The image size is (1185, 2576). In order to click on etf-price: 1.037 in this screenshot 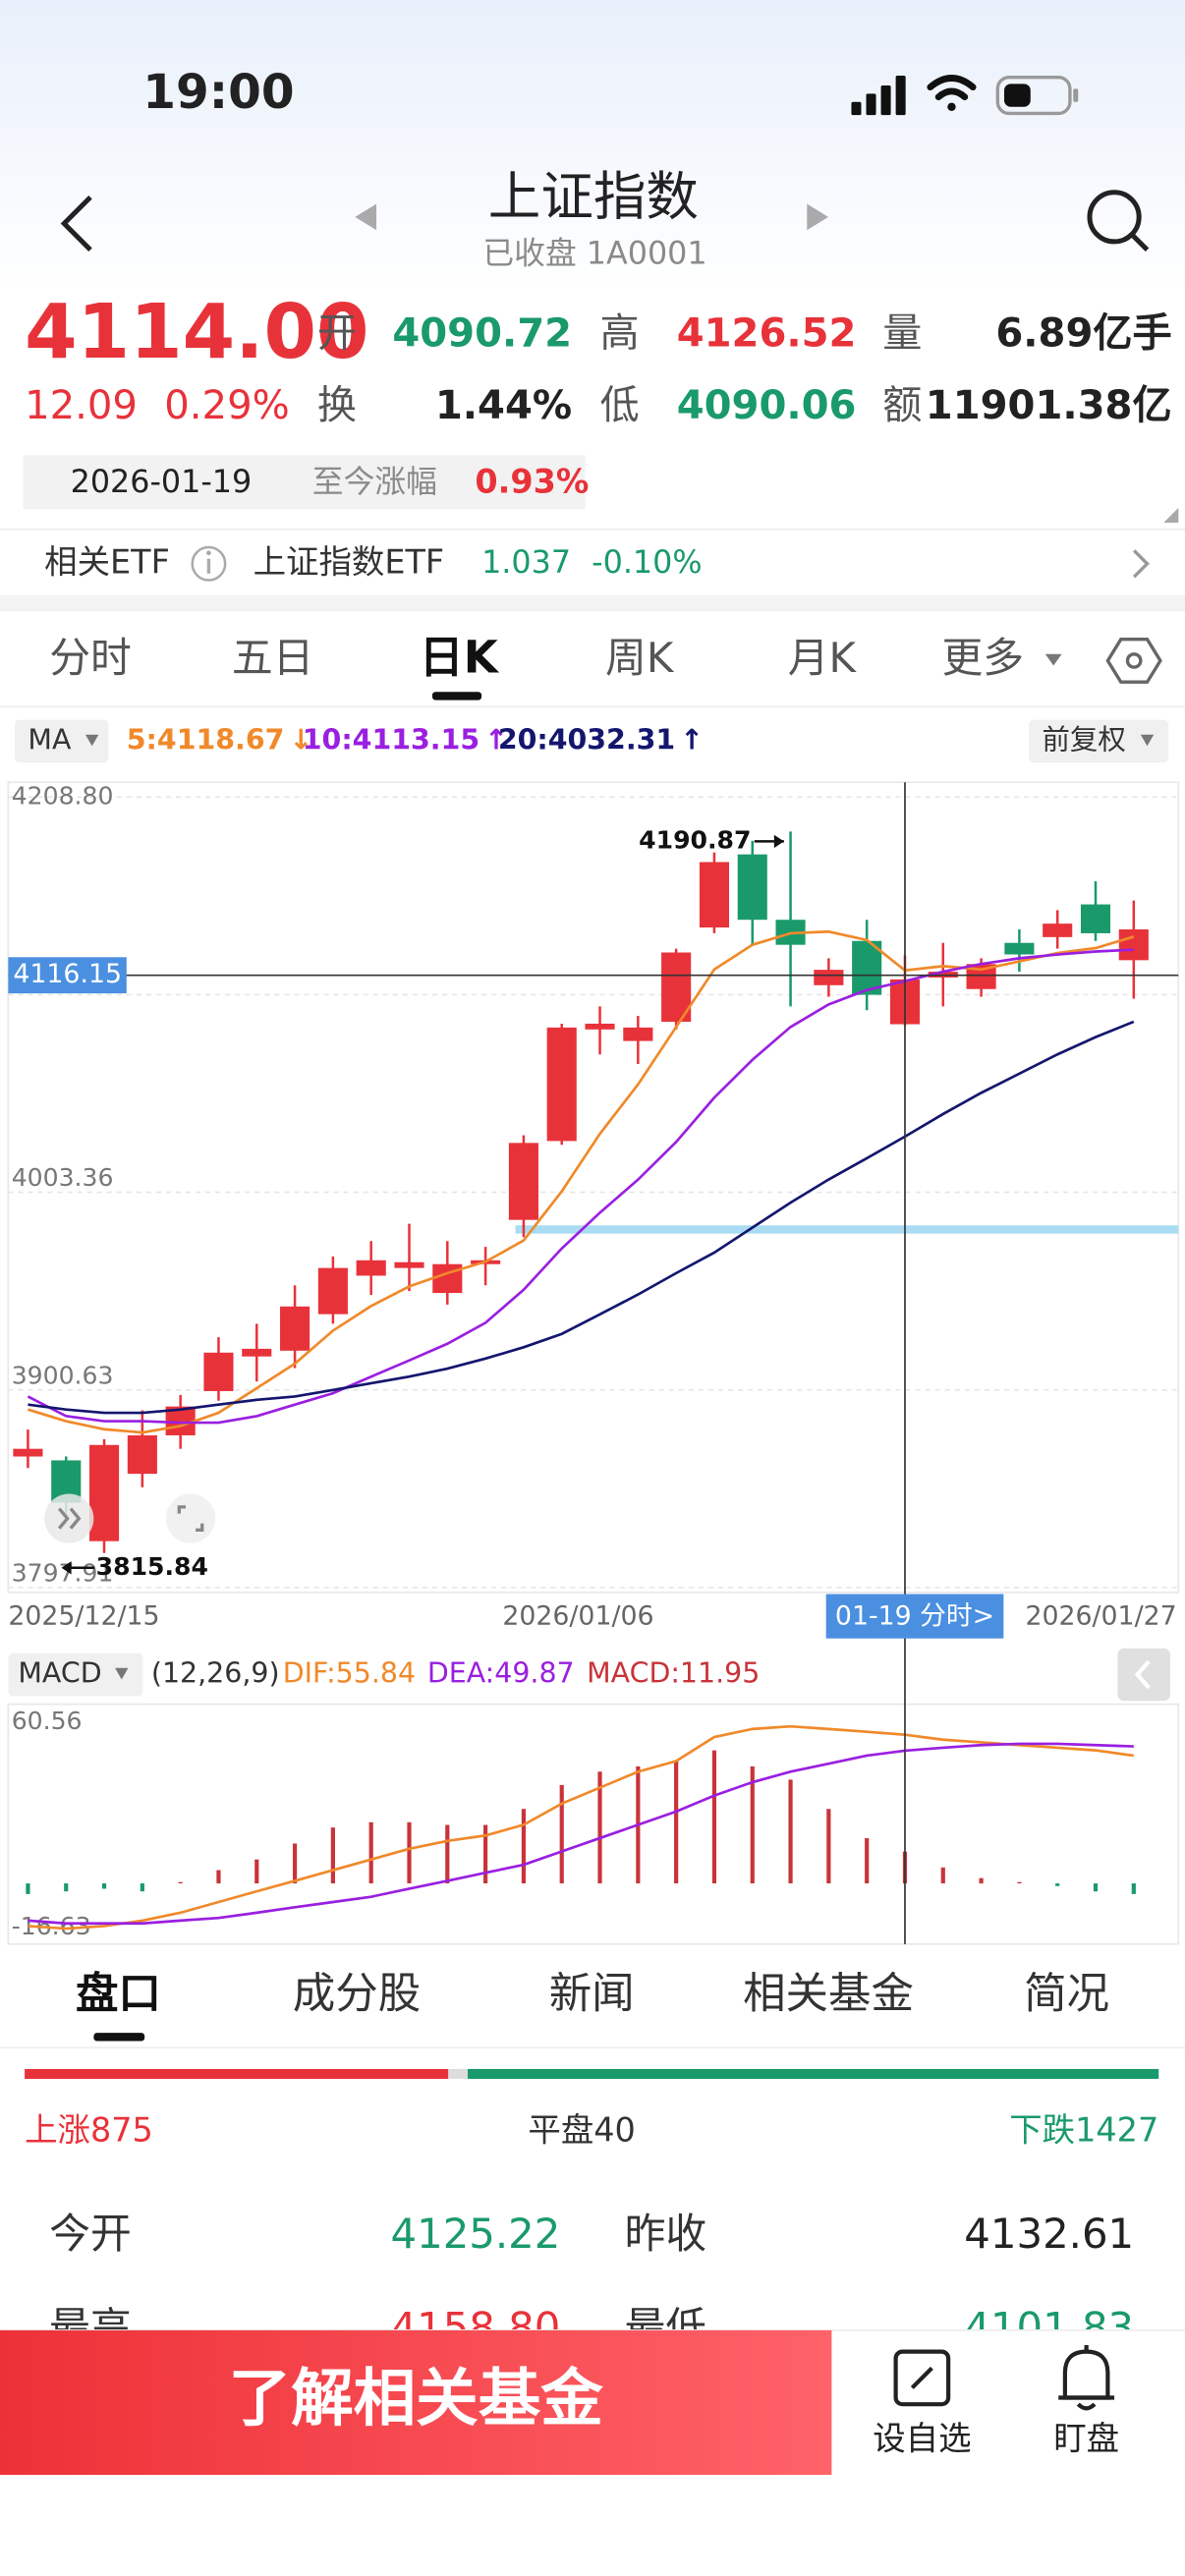, I will do `click(526, 563)`.